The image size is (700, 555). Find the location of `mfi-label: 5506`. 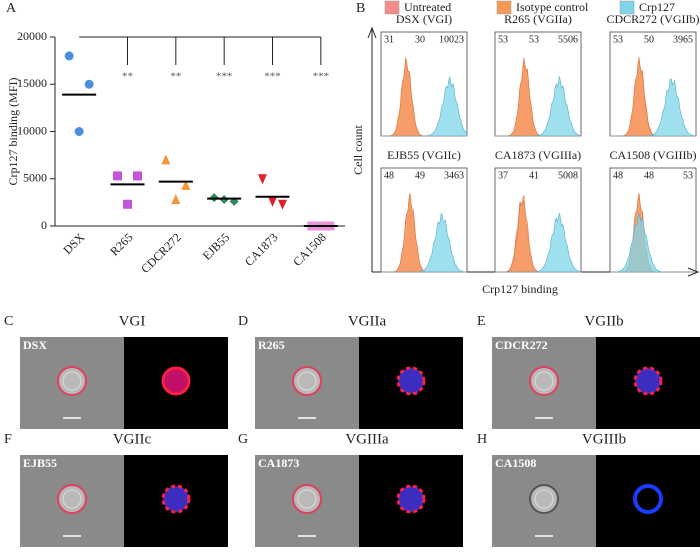

mfi-label: 5506 is located at coordinates (568, 39).